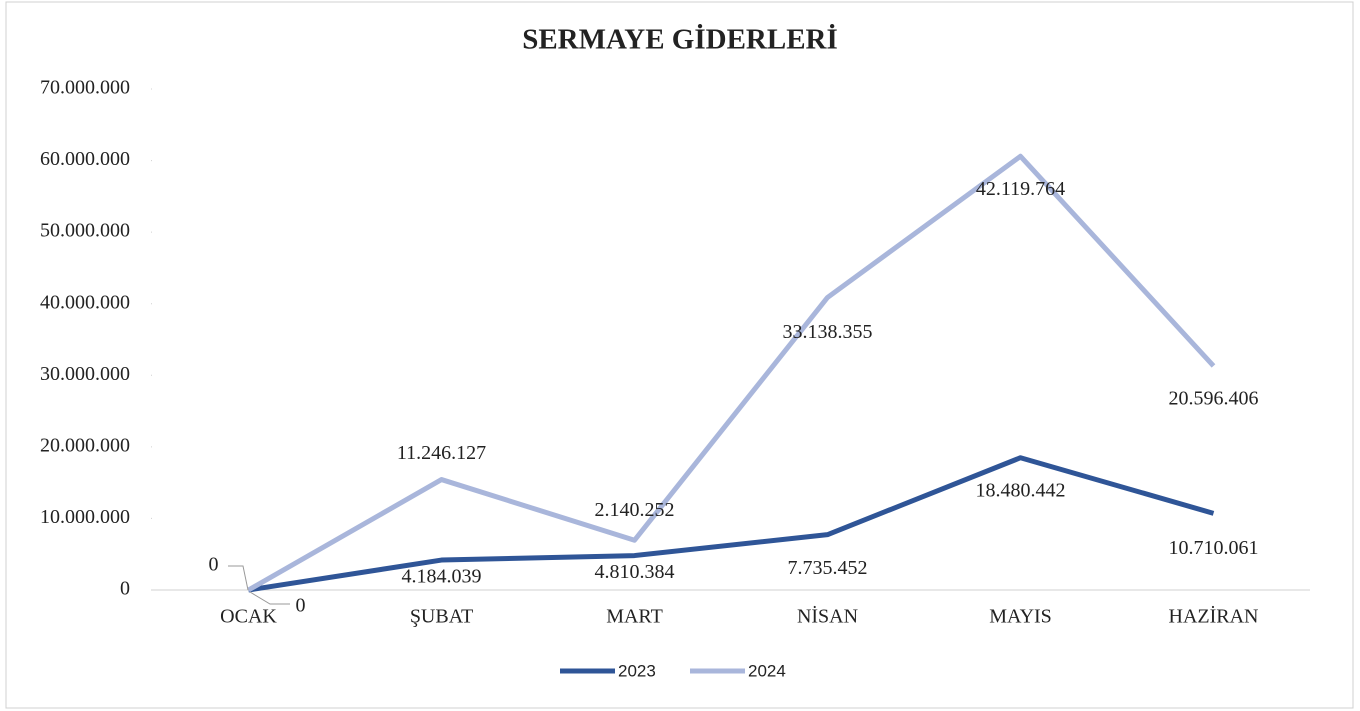 The image size is (1360, 711). What do you see at coordinates (1214, 399) in the screenshot?
I see `data-label: 20.596.406` at bounding box center [1214, 399].